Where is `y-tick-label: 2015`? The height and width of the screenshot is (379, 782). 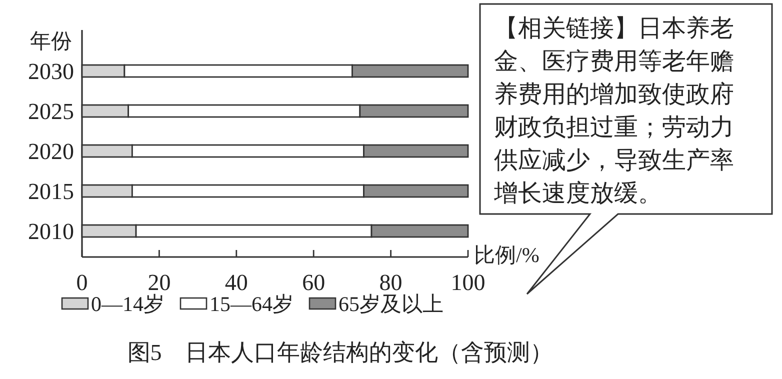
y-tick-label: 2015 is located at coordinates (51, 191).